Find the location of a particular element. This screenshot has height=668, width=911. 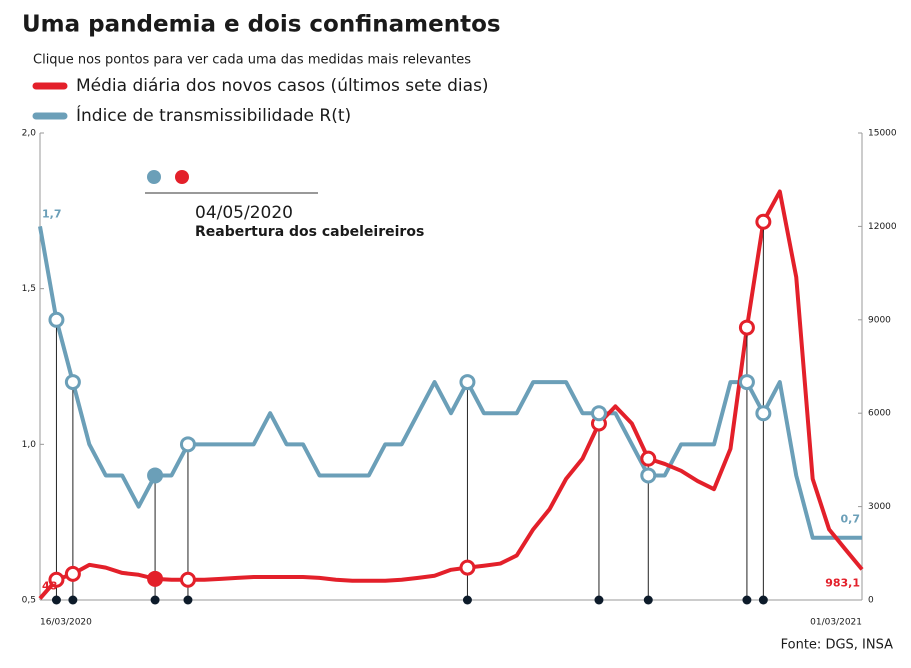

y-tick-label: 2,0 is located at coordinates (29, 134).